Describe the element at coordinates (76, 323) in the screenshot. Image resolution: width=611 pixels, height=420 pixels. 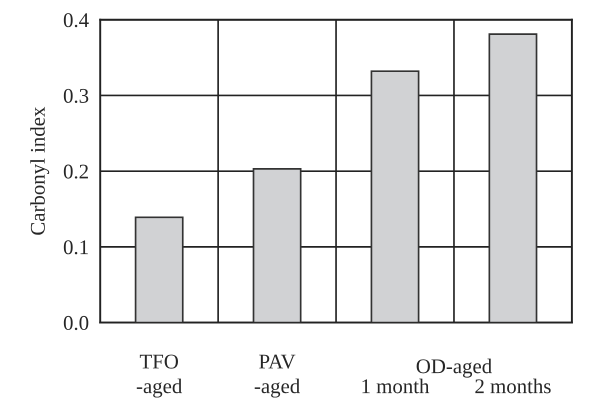
I see `y-tick-label: 0.0` at that location.